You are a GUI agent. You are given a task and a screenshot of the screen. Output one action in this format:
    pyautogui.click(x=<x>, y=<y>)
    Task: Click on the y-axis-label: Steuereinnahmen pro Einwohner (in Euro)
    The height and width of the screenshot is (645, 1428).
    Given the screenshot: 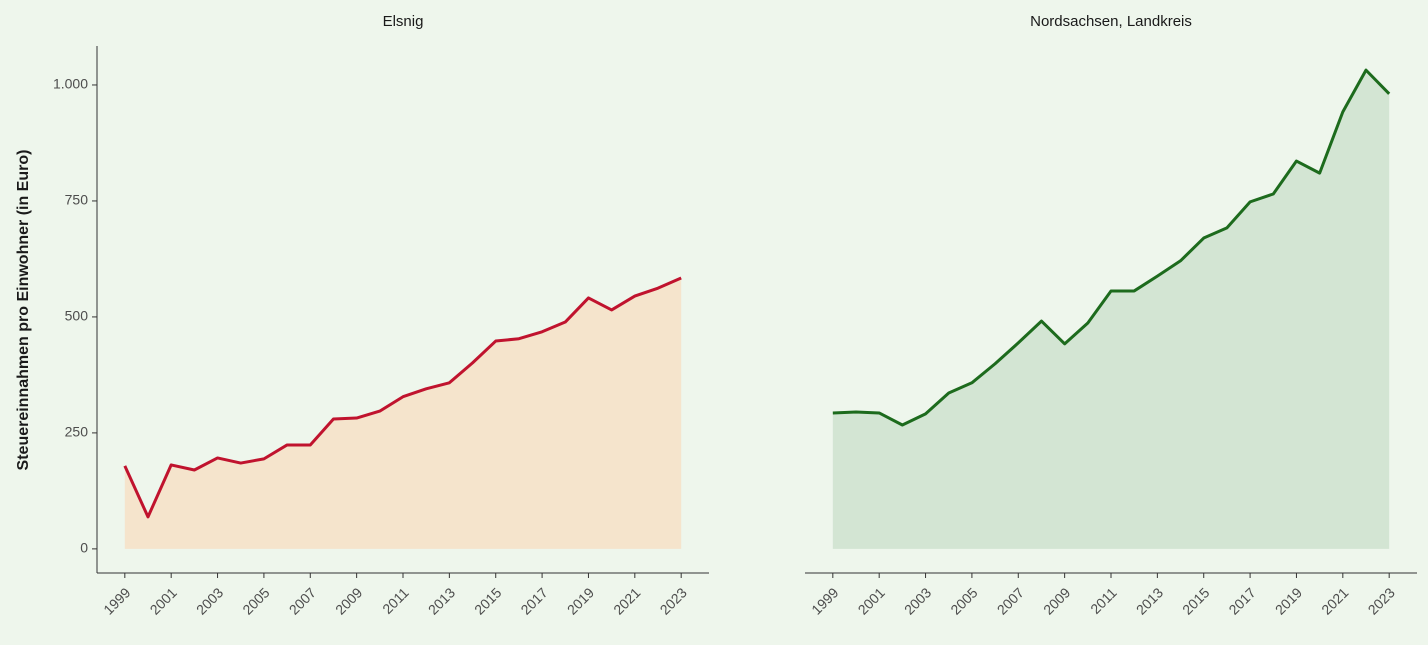 What is the action you would take?
    pyautogui.click(x=23, y=310)
    